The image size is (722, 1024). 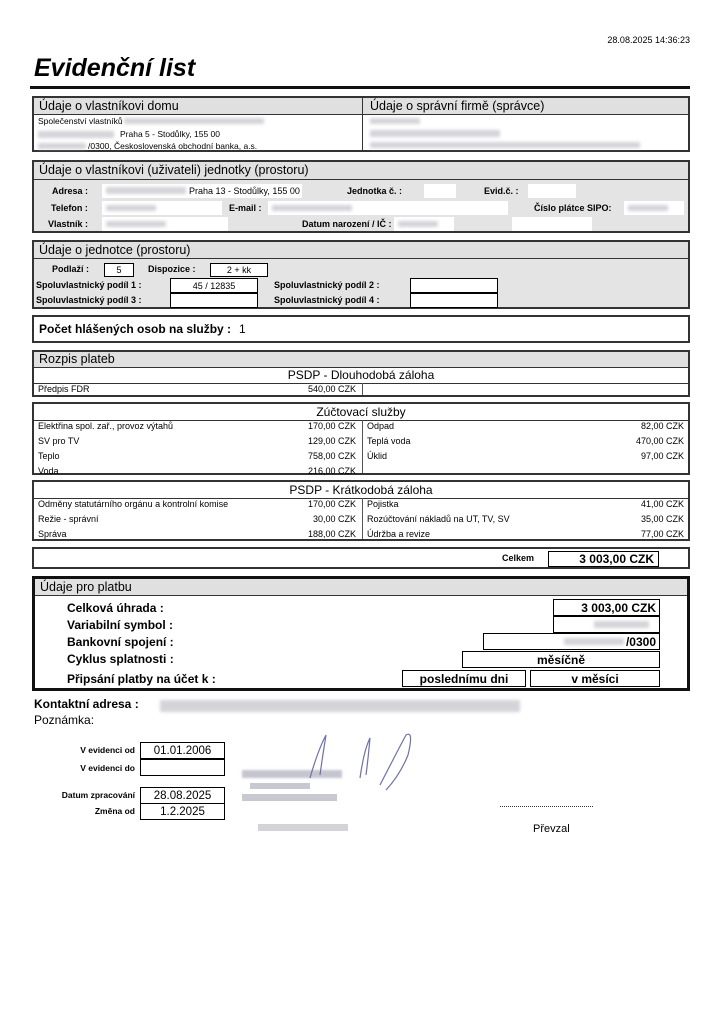 What do you see at coordinates (525, 456) in the screenshot?
I see `payment-row: Úklid 97,00 CZK` at bounding box center [525, 456].